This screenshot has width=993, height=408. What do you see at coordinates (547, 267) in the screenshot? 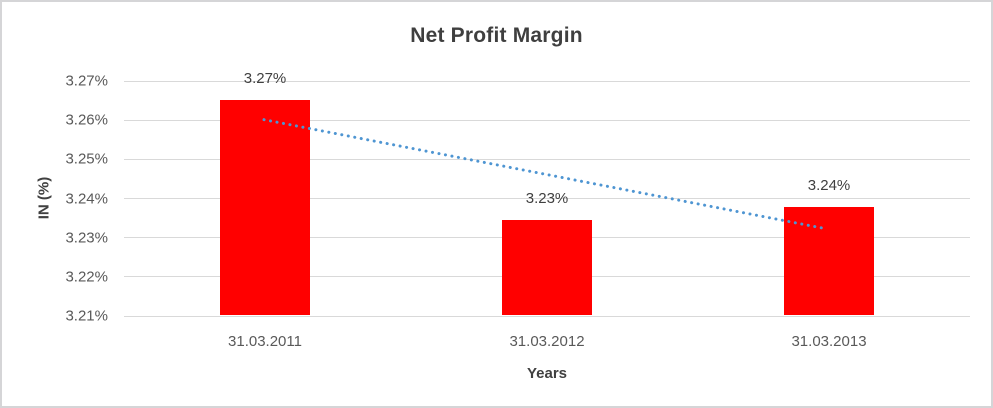
I see `bar-31.03.2012` at bounding box center [547, 267].